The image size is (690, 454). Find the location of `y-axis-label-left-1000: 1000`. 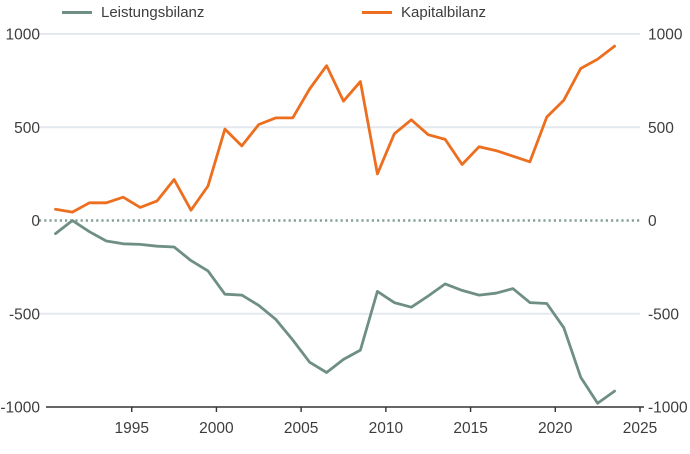

y-axis-label-left-1000: 1000 is located at coordinates (23, 35).